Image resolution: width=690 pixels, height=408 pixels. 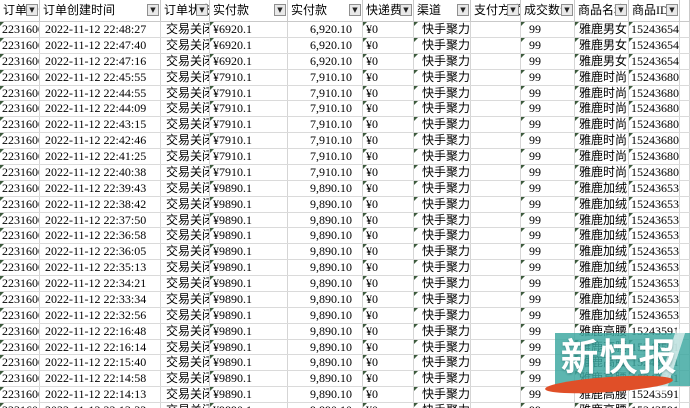 What do you see at coordinates (325, 140) in the screenshot?
I see `cell-paid_num: 7,910.10` at bounding box center [325, 140].